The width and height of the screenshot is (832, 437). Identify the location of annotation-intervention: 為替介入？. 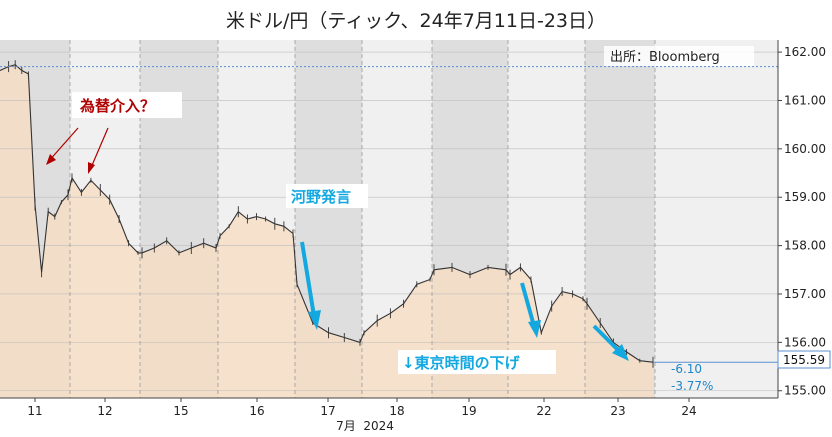
(114, 133).